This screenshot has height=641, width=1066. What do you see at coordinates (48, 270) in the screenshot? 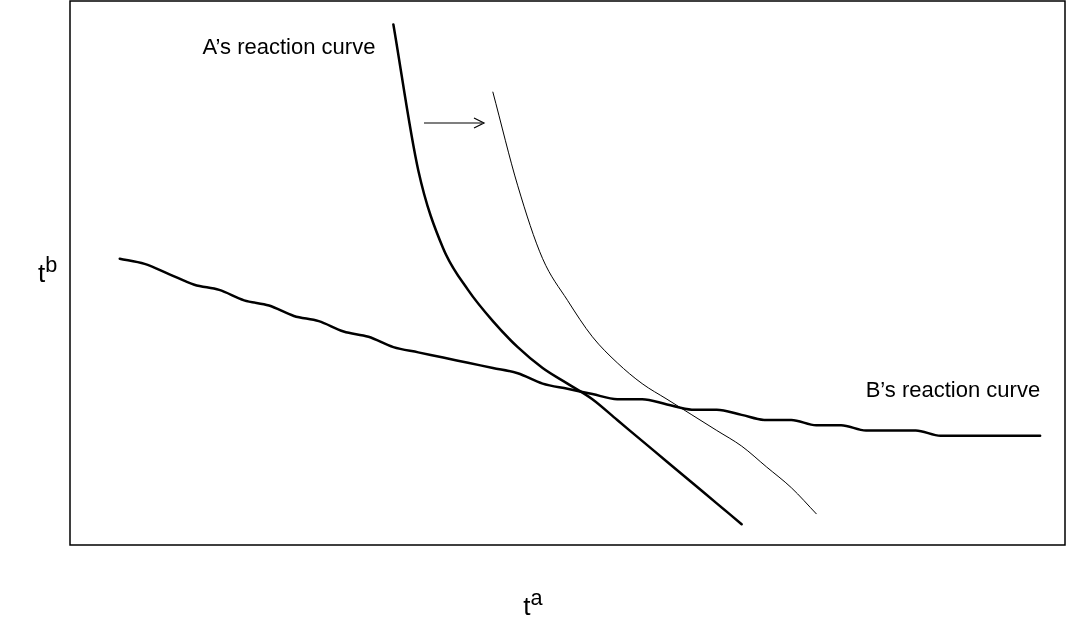
I see `y-axis-title: t$^{b}$` at bounding box center [48, 270].